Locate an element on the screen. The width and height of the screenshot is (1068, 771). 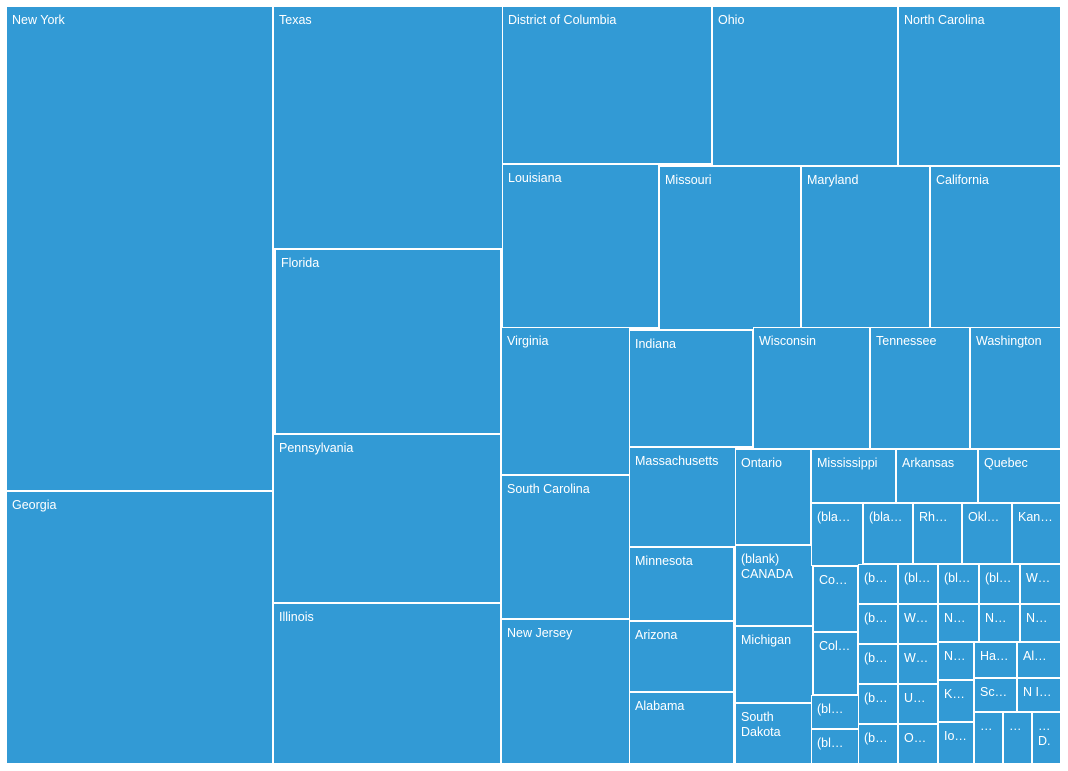
treemap-tile: Minnesota is located at coordinates (681, 584).